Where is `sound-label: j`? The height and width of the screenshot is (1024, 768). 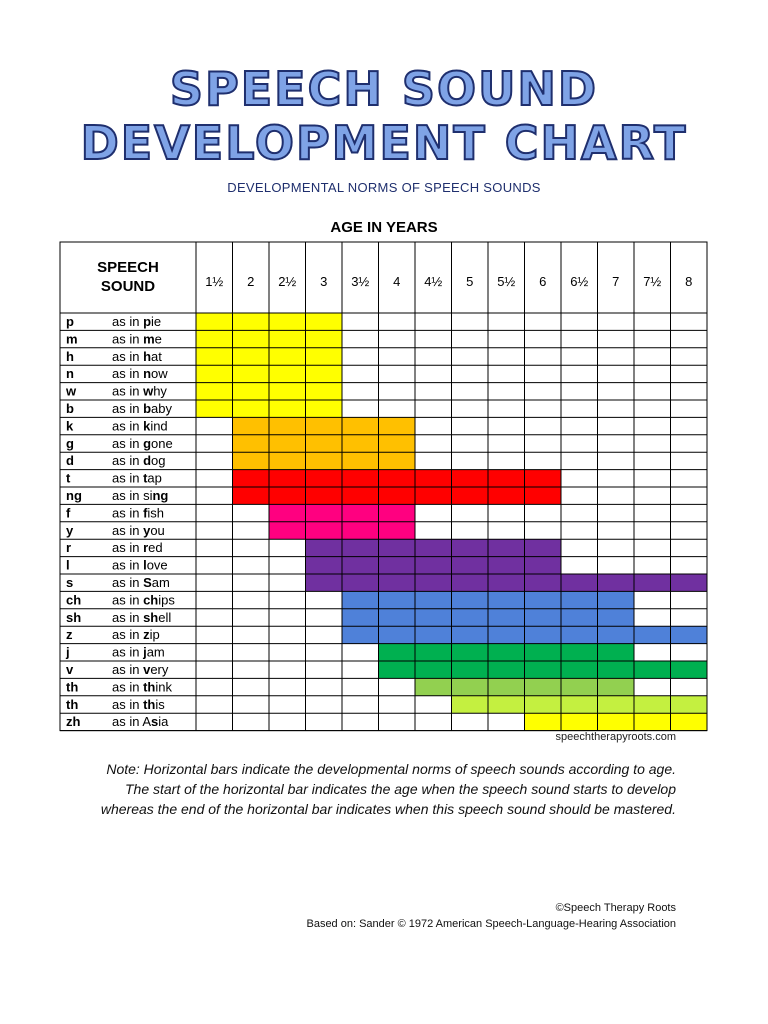
sound-label: j is located at coordinates (67, 652).